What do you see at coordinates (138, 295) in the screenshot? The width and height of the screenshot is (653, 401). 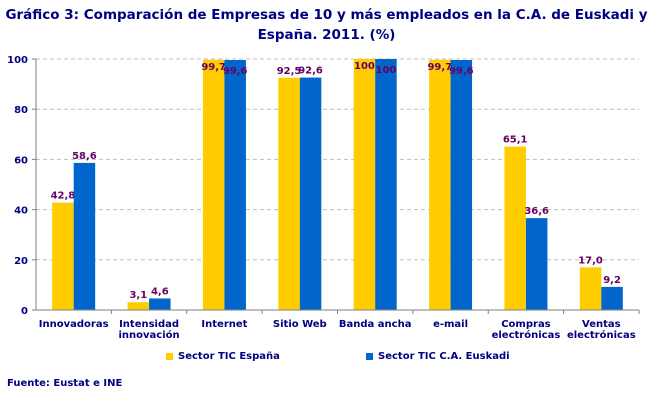 I see `data-label: 3,1` at bounding box center [138, 295].